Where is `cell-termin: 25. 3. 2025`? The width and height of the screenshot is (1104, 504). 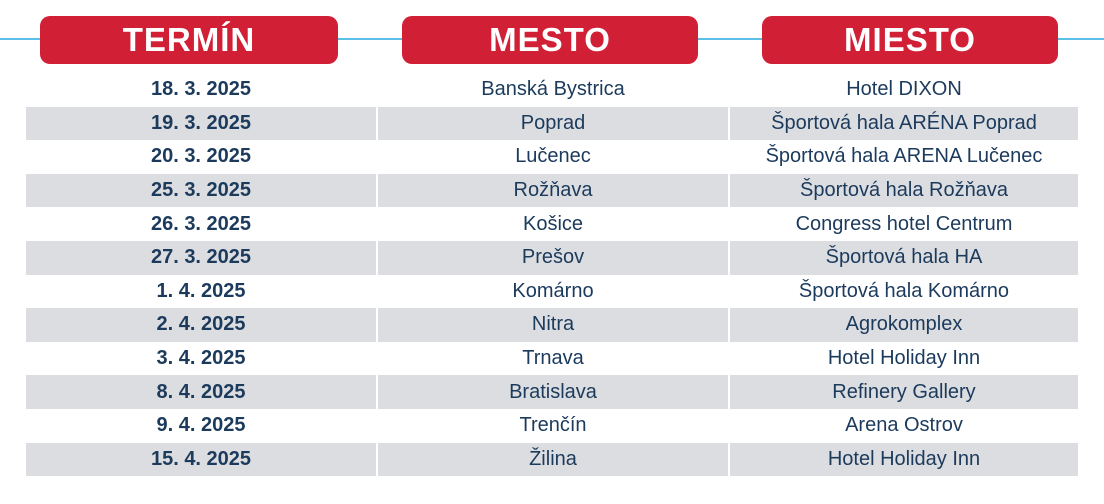 cell-termin: 25. 3. 2025 is located at coordinates (201, 190).